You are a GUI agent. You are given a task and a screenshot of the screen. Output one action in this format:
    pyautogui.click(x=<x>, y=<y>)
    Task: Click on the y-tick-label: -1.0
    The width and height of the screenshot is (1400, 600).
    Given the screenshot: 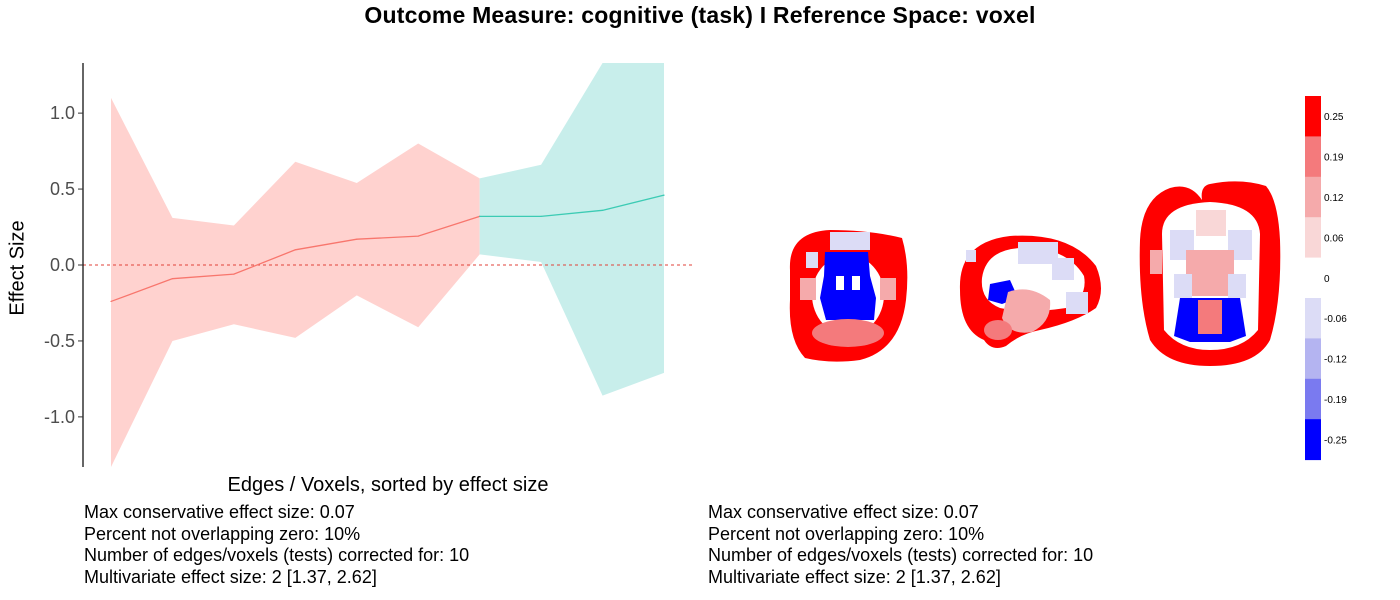 What is the action you would take?
    pyautogui.click(x=59, y=417)
    